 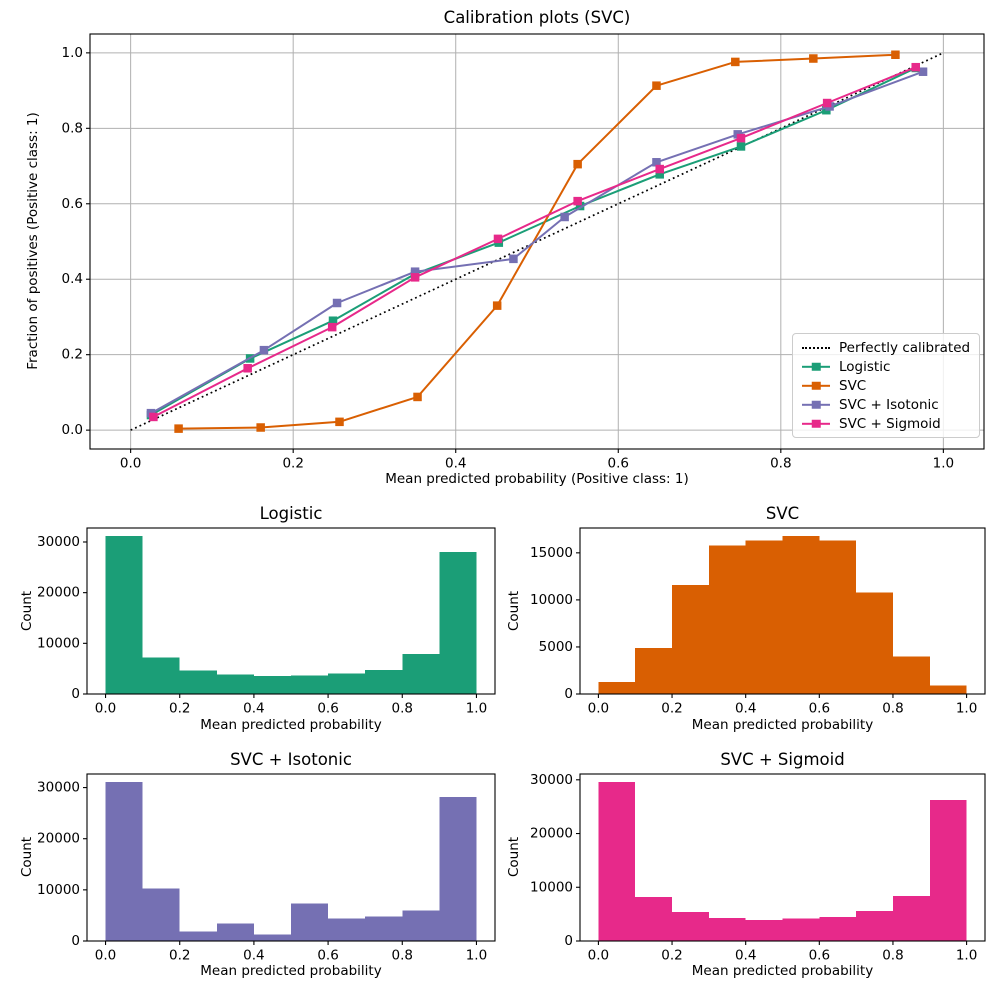 What do you see at coordinates (72, 279) in the screenshot?
I see `y-tick-label: 0.4` at bounding box center [72, 279].